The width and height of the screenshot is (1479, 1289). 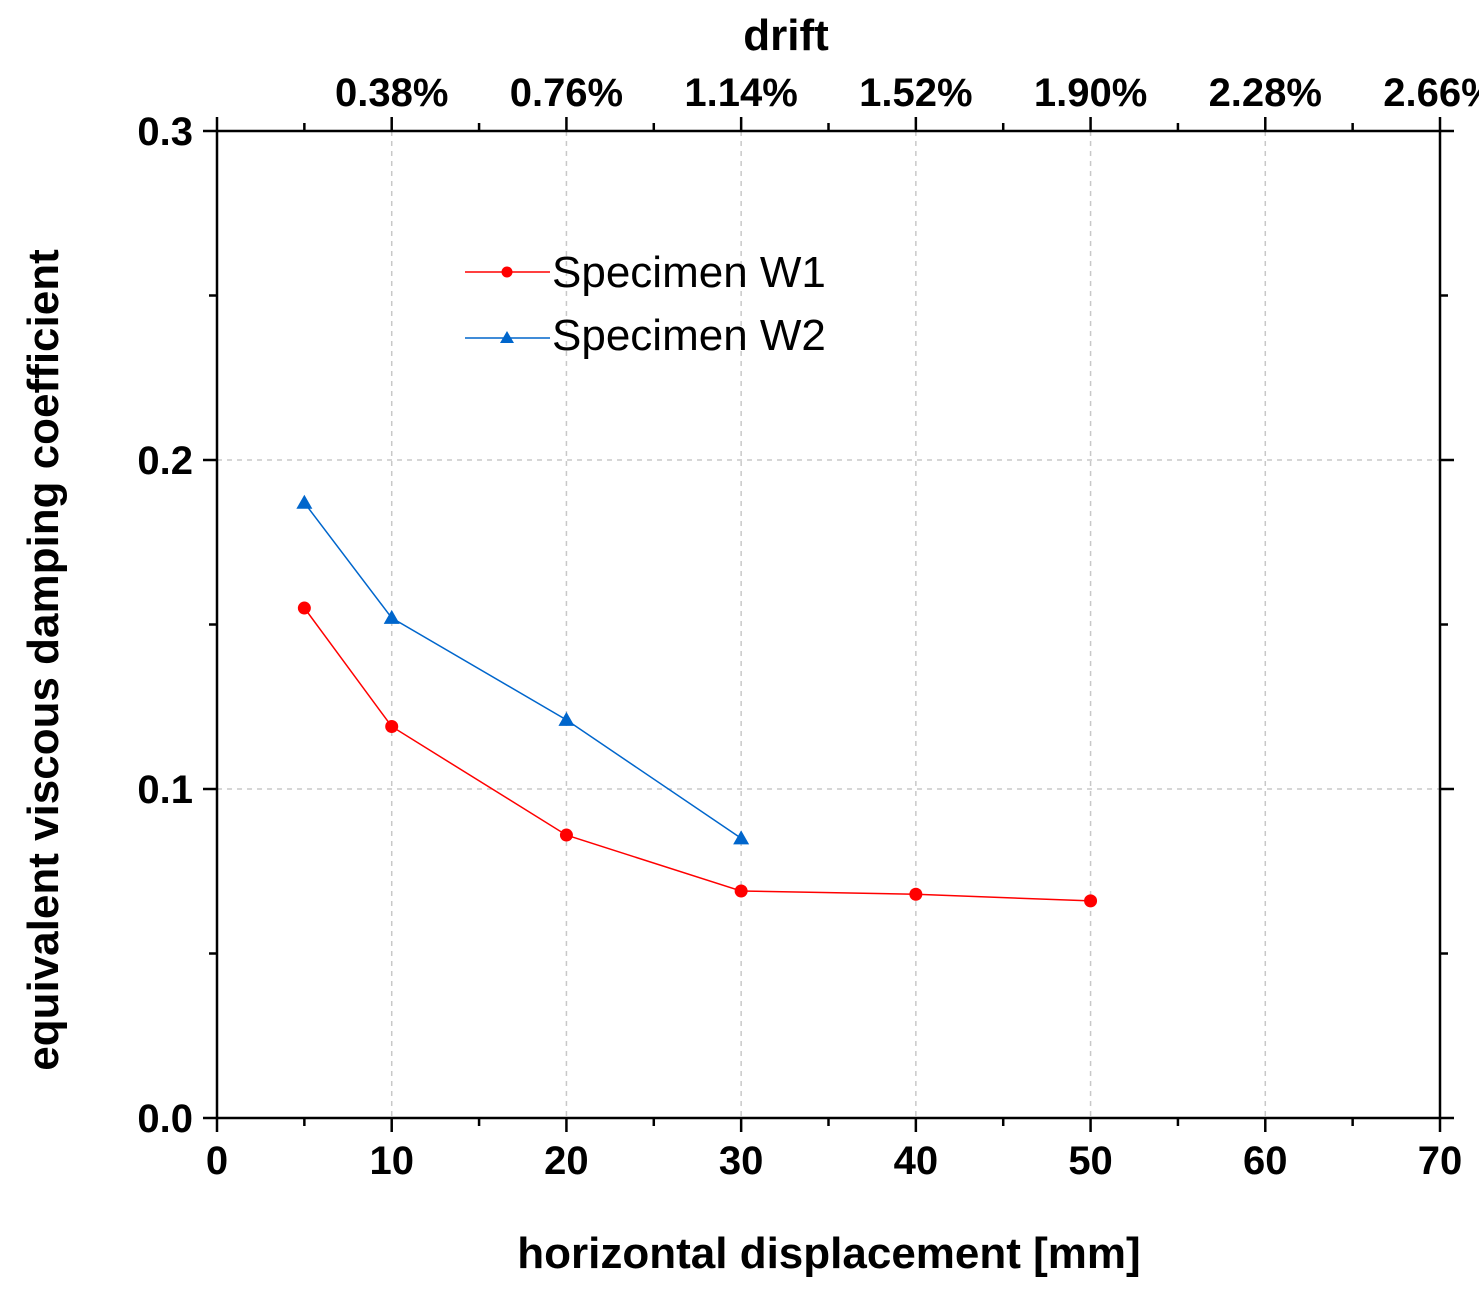 I want to click on x-tick-label: 10, so click(x=391, y=1161).